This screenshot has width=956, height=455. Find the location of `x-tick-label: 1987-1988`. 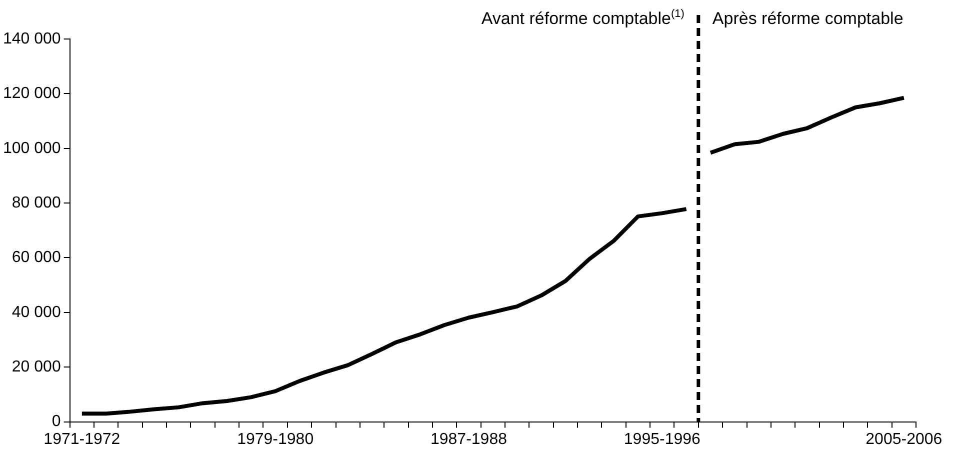

x-tick-label: 1987-1988 is located at coordinates (469, 439).